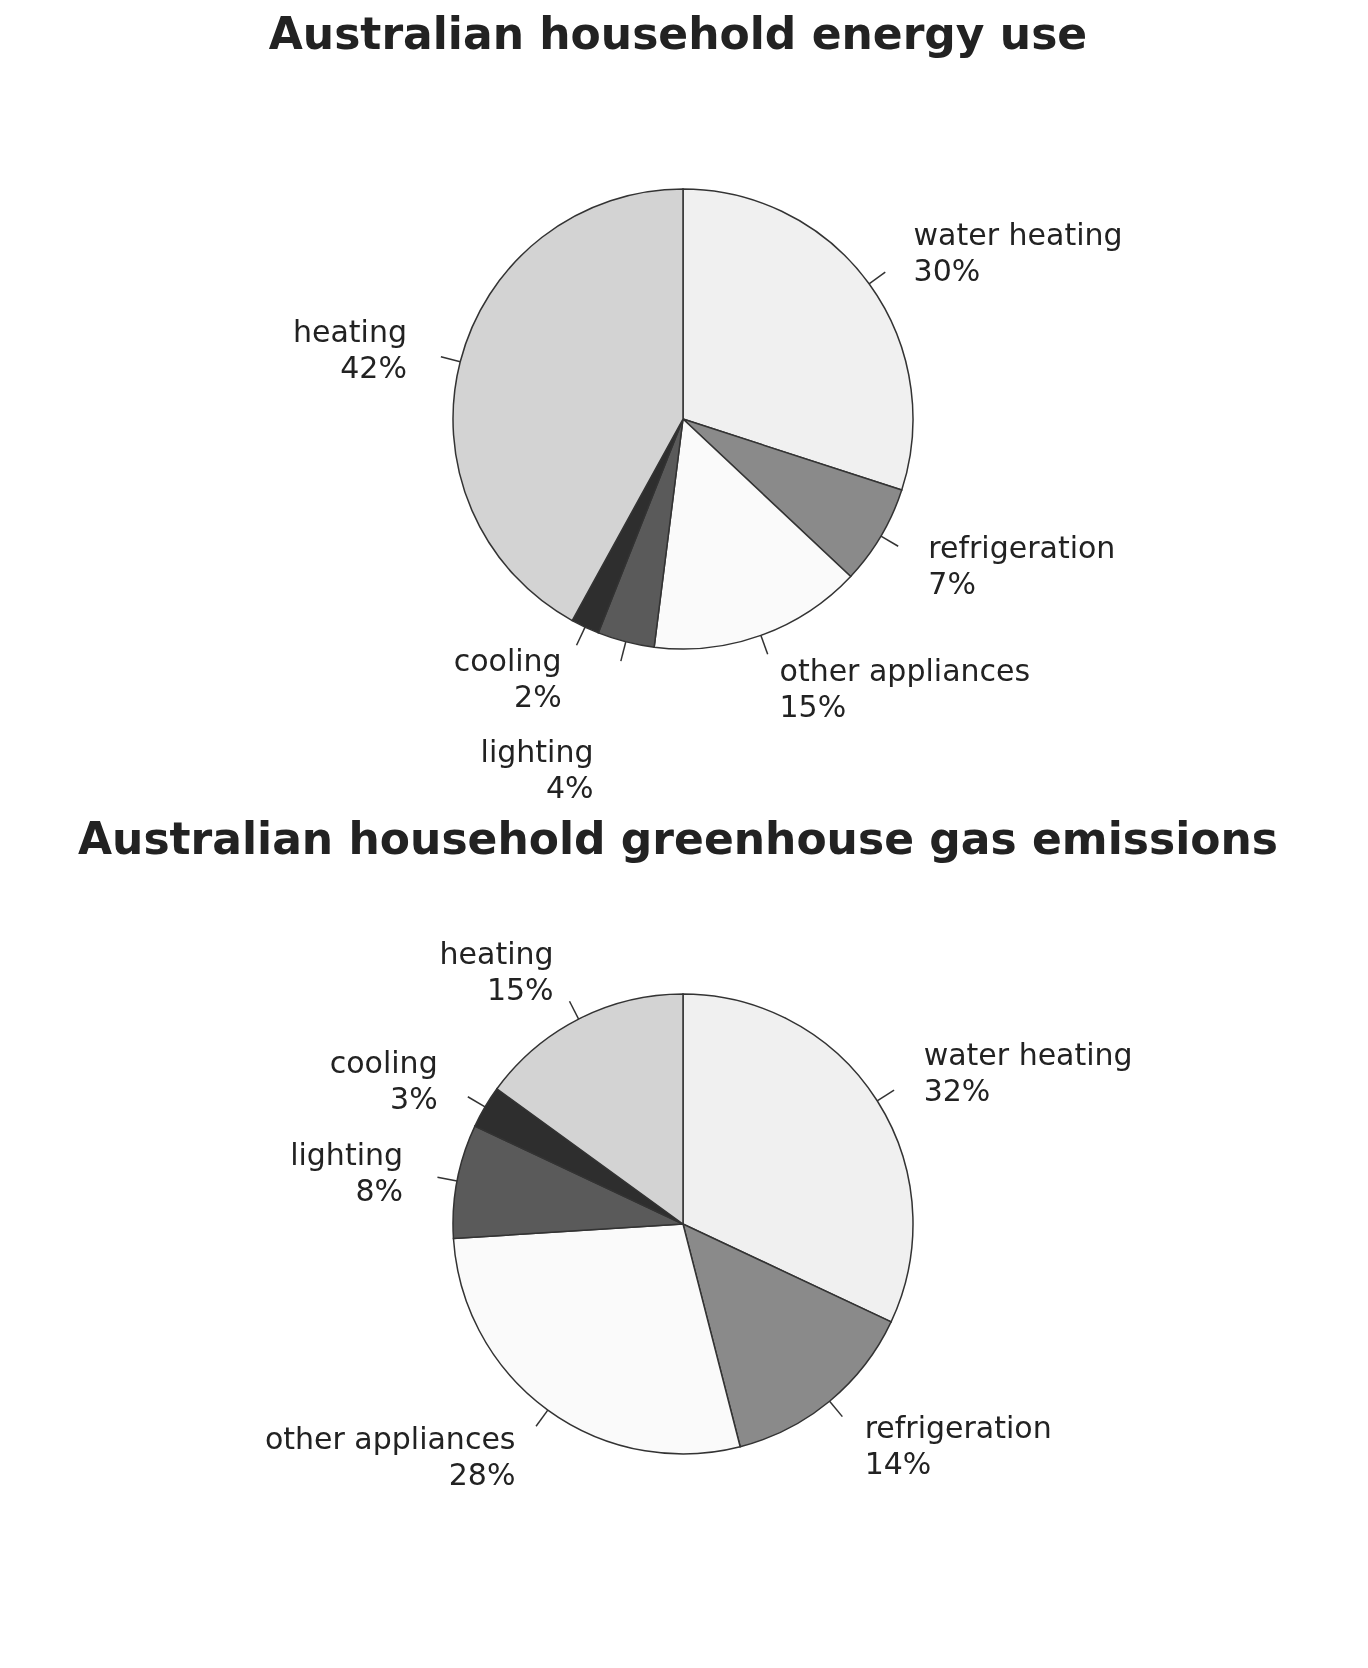  What do you see at coordinates (507, 660) in the screenshot?
I see `legend-label: cooling` at bounding box center [507, 660].